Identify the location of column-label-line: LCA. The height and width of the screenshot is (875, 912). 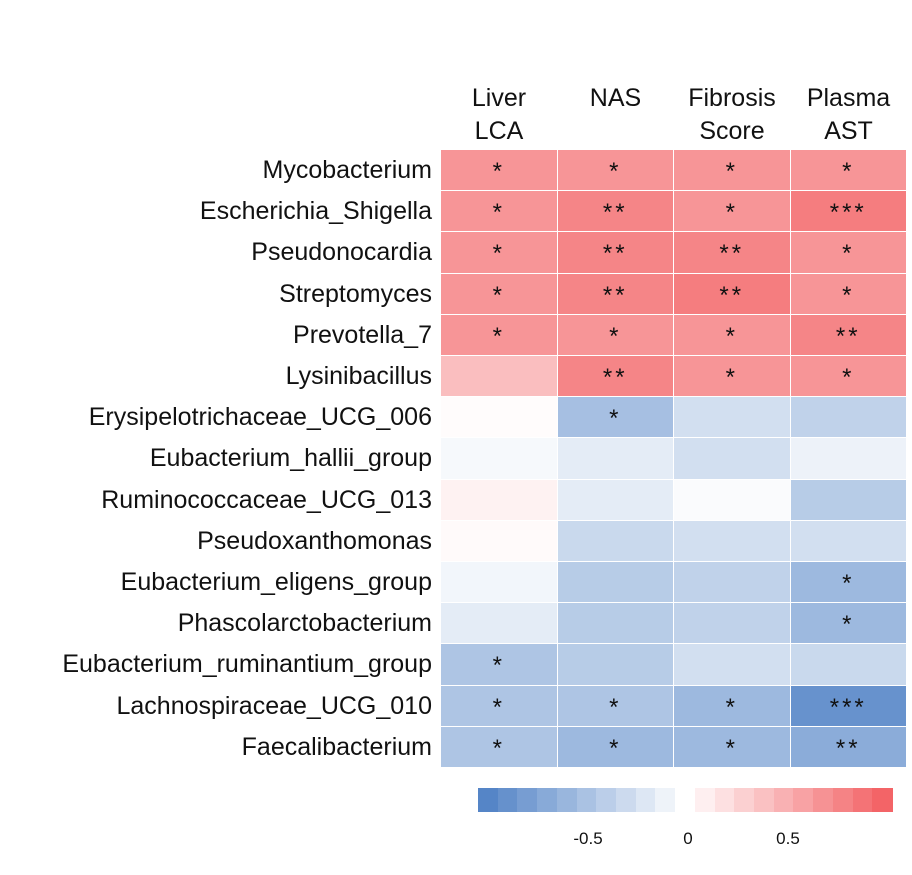
(499, 131).